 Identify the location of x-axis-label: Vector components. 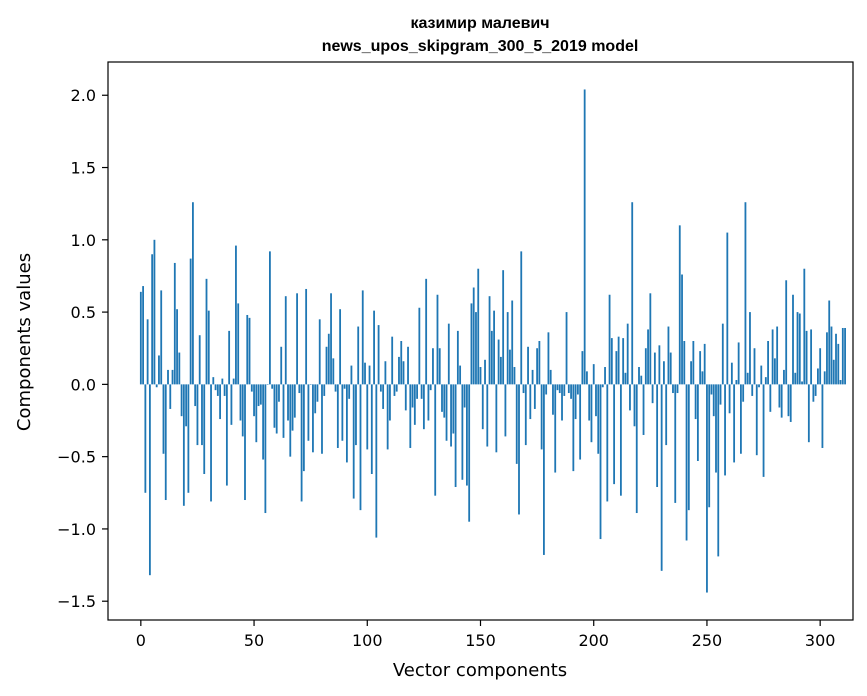
(480, 670).